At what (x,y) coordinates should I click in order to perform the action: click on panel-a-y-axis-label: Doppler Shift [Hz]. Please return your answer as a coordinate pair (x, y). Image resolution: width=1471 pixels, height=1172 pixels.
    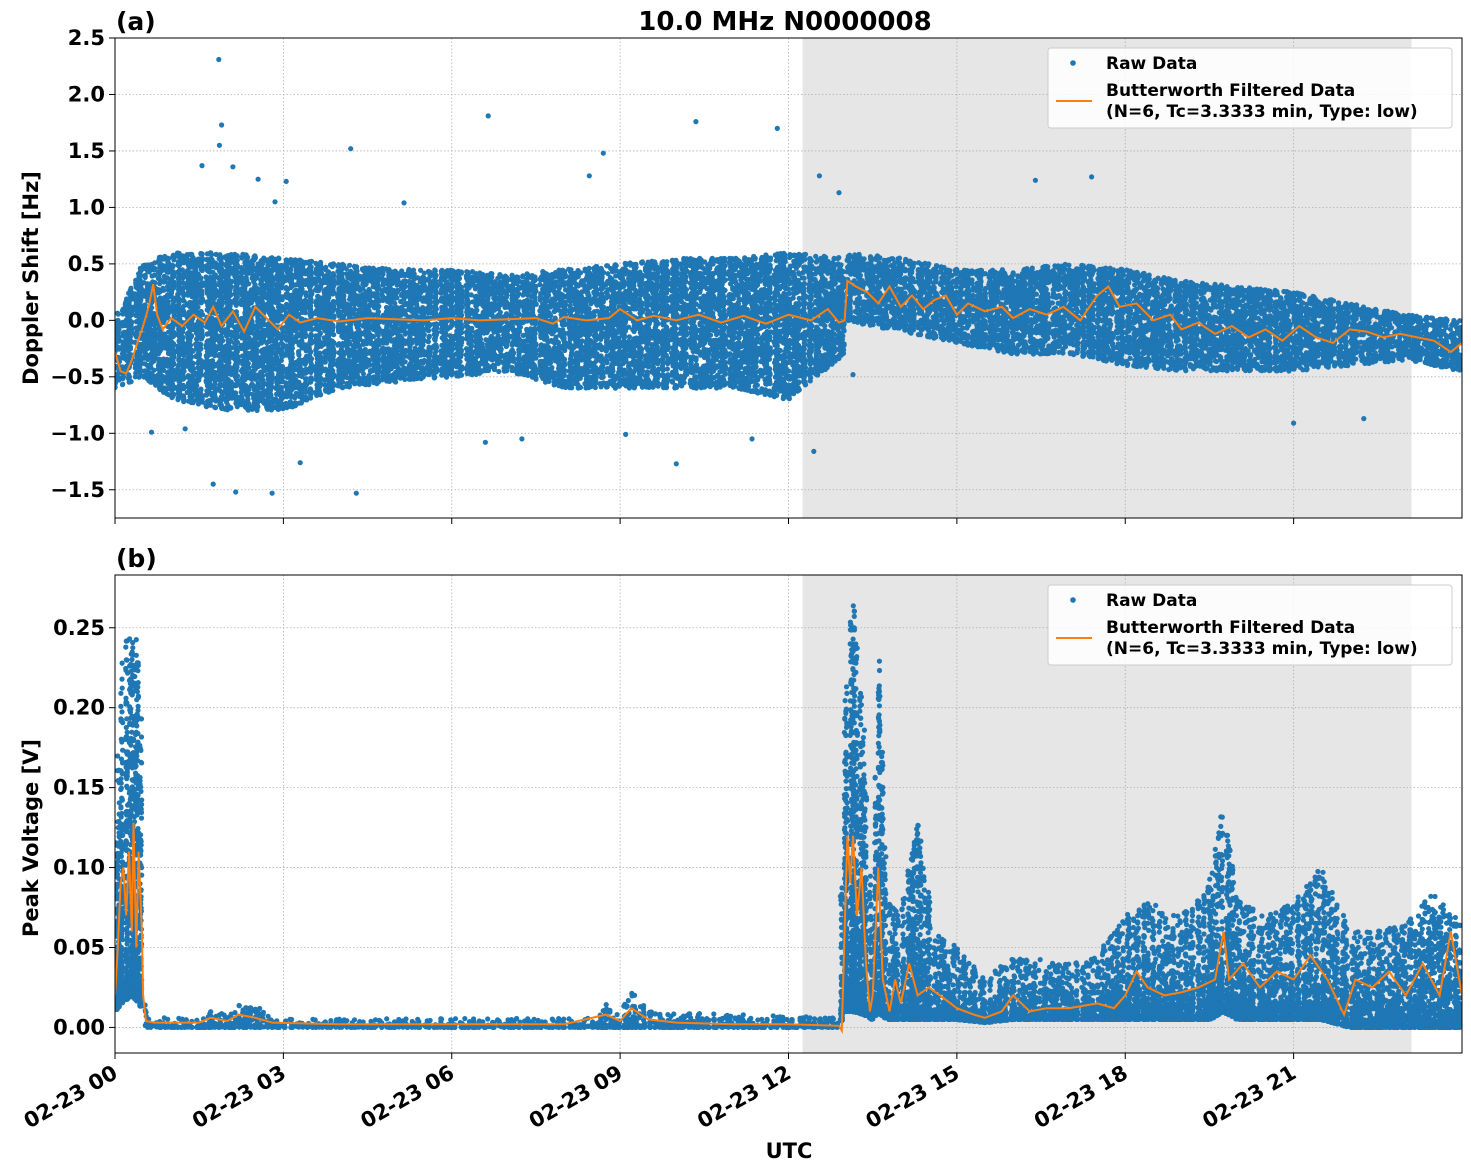
    Looking at the image, I should click on (31, 278).